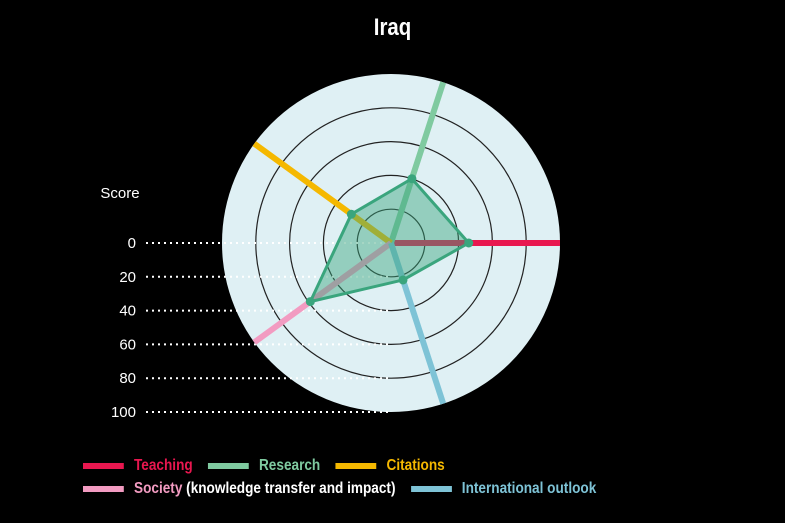 The height and width of the screenshot is (523, 785). Describe the element at coordinates (415, 465) in the screenshot. I see `legend-label: Citations` at that location.